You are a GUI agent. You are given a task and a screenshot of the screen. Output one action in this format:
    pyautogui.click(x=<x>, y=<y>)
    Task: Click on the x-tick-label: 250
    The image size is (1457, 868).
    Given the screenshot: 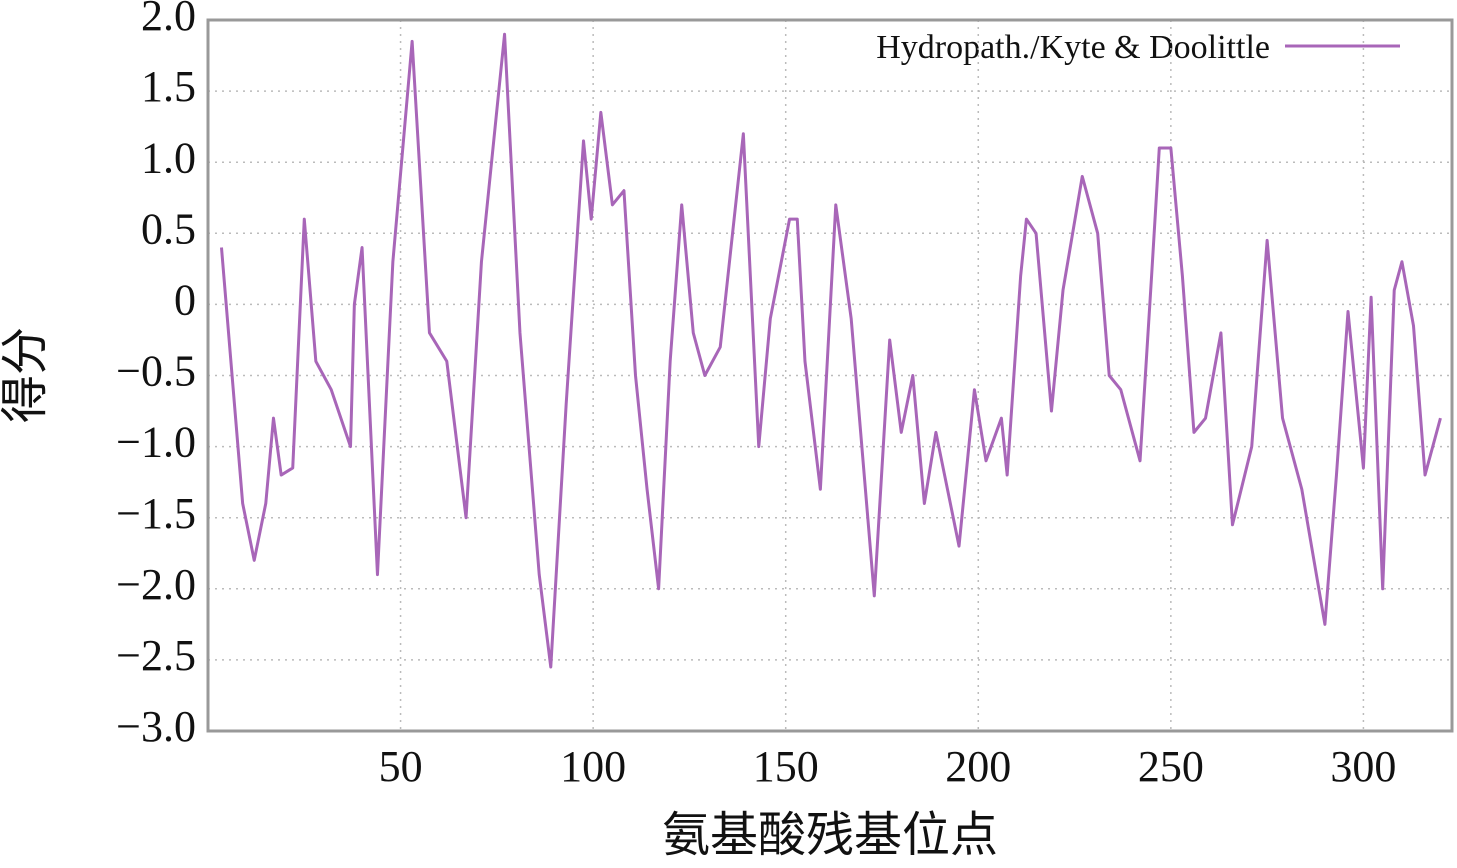 What is the action you would take?
    pyautogui.click(x=1171, y=766)
    